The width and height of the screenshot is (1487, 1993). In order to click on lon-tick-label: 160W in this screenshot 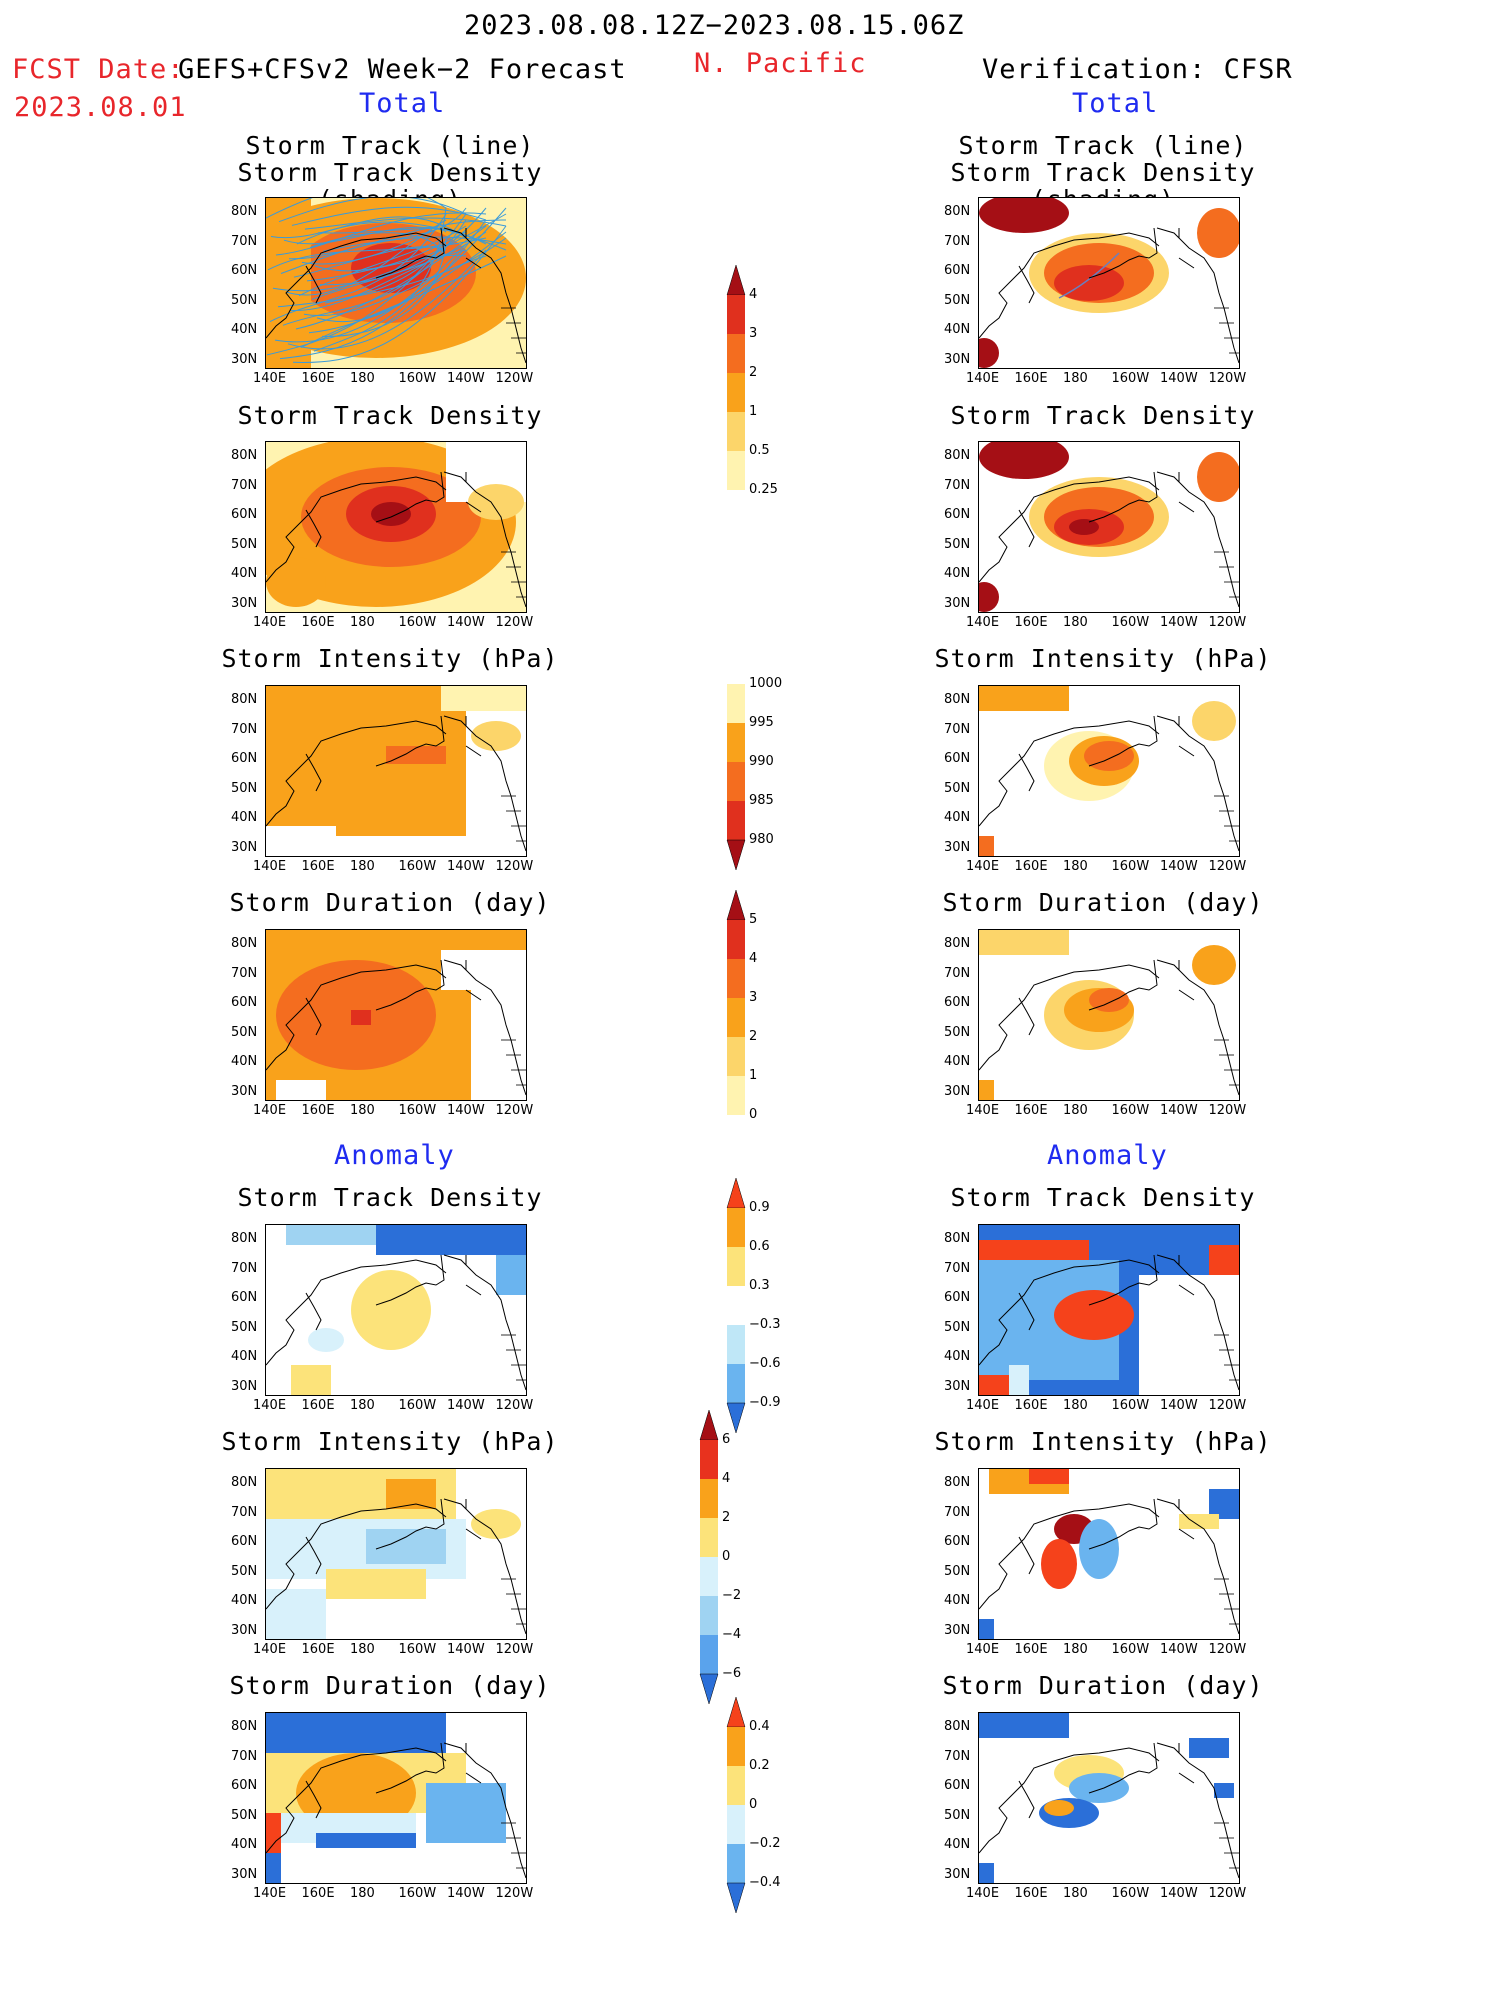, I will do `click(1130, 1649)`.